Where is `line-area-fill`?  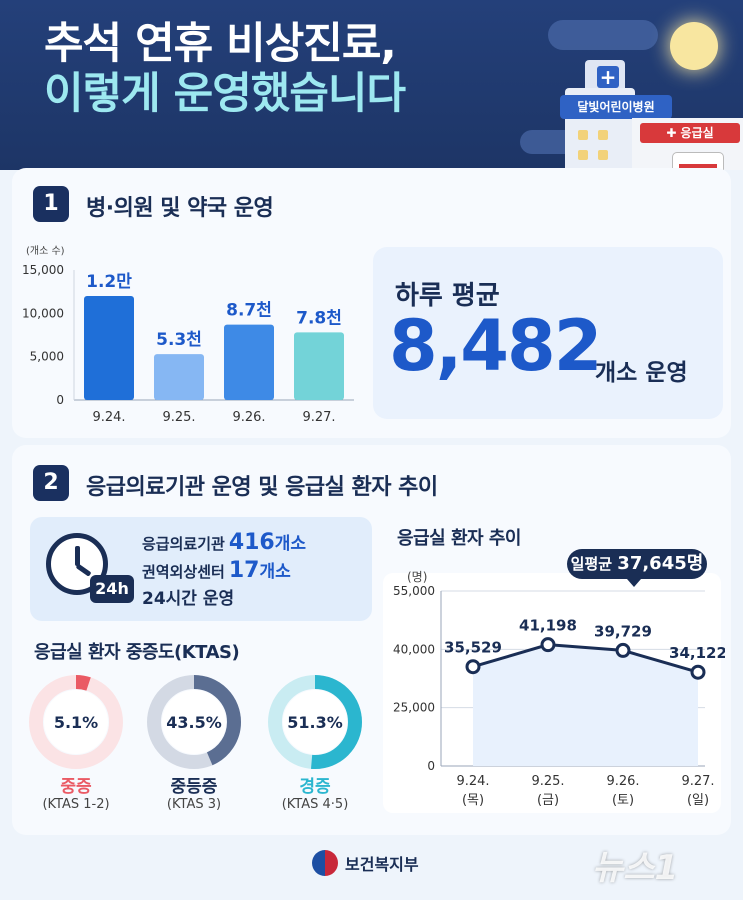
line-area-fill is located at coordinates (585, 705).